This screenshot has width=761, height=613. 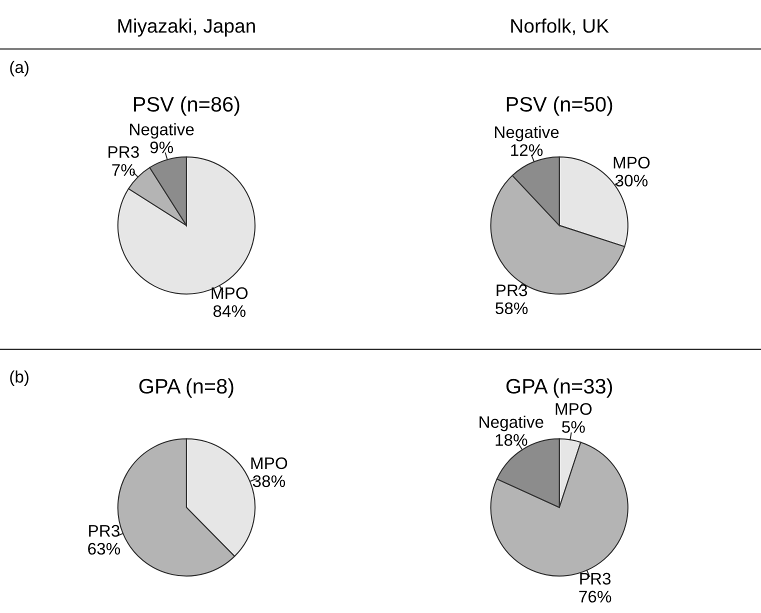 What do you see at coordinates (512, 308) in the screenshot?
I see `data-label: 58%` at bounding box center [512, 308].